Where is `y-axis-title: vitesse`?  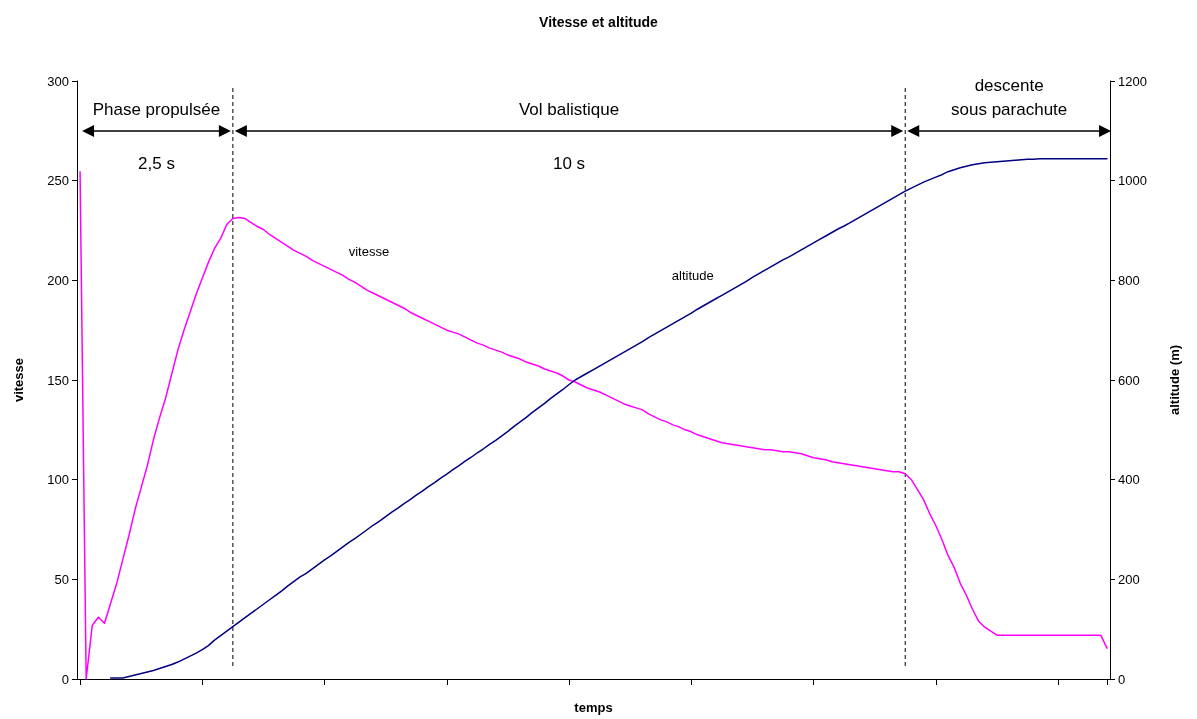 y-axis-title: vitesse is located at coordinates (18, 380).